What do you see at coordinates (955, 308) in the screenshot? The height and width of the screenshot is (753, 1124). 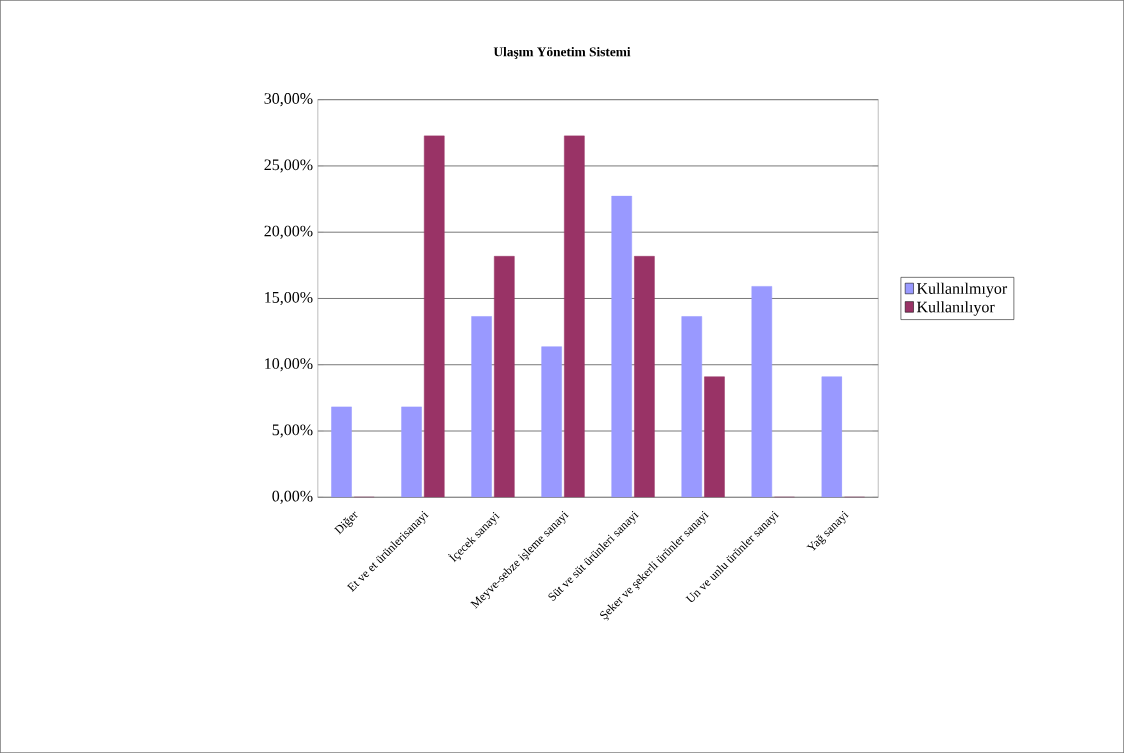 I see `legend-label: Kullanılıyor` at bounding box center [955, 308].